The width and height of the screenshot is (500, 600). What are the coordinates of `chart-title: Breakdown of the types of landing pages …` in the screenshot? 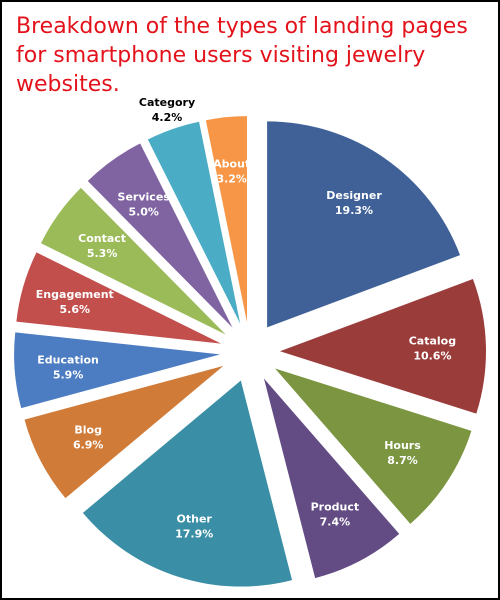 It's located at (242, 55).